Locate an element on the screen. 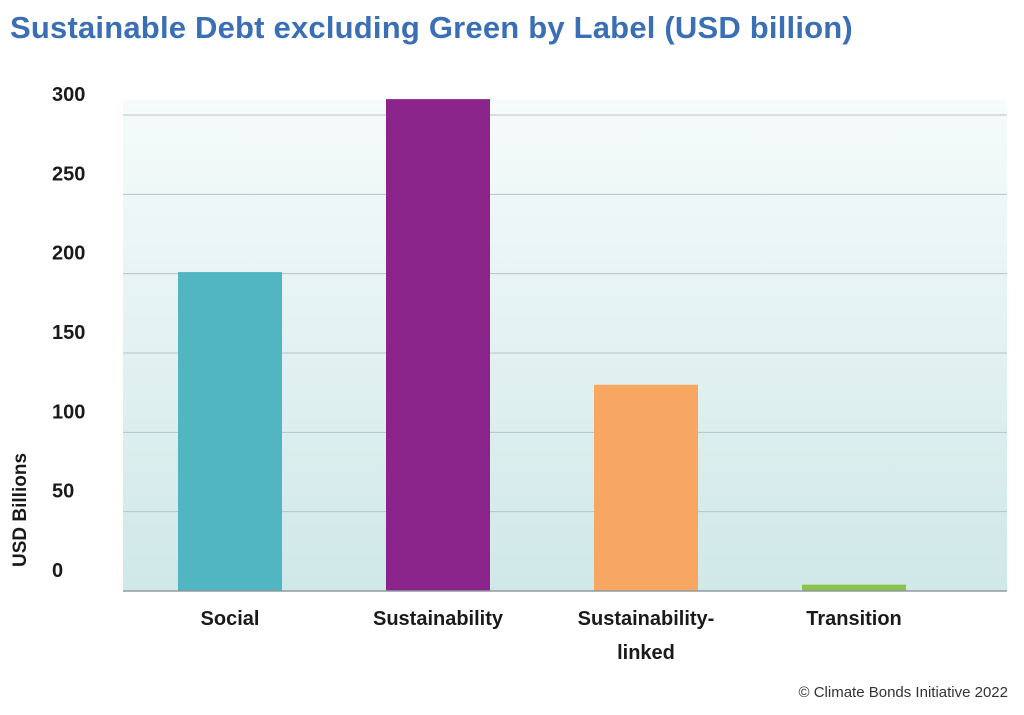 This screenshot has height=715, width=1024. copyright-text: © Climate Bonds Initiative 2022 is located at coordinates (903, 692).